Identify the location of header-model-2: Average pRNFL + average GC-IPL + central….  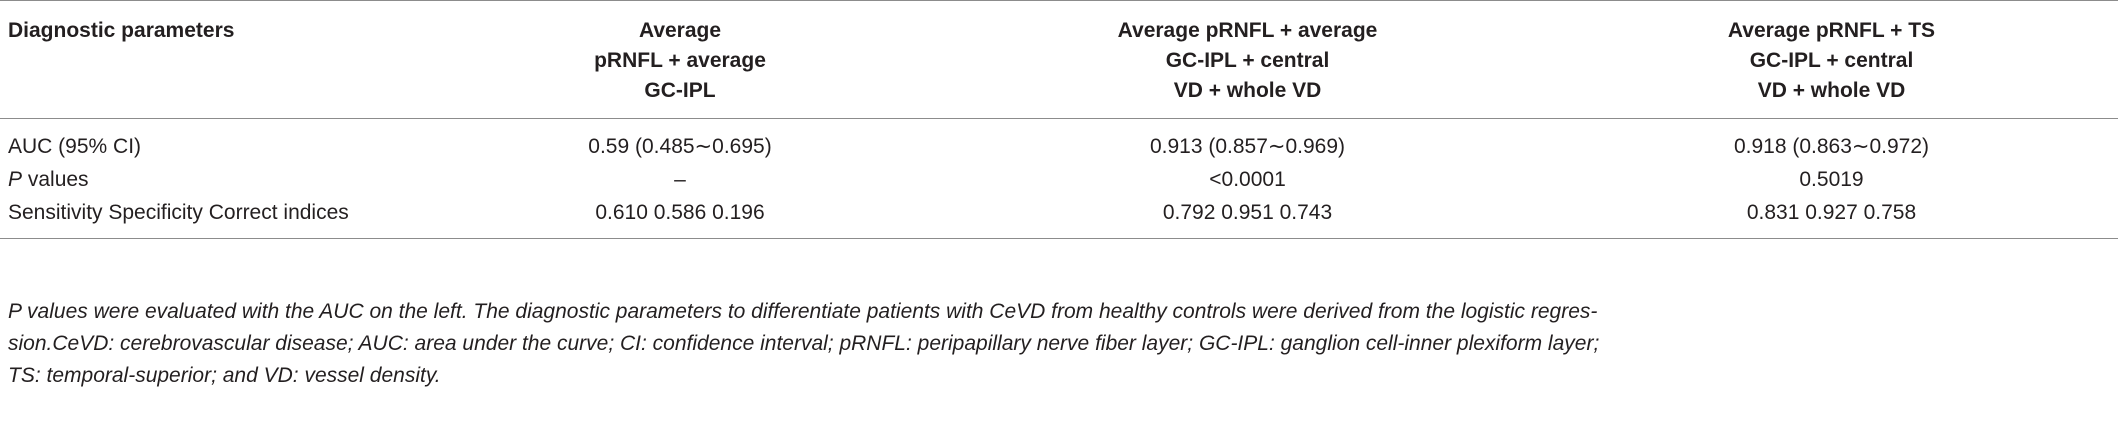
(1247, 60).